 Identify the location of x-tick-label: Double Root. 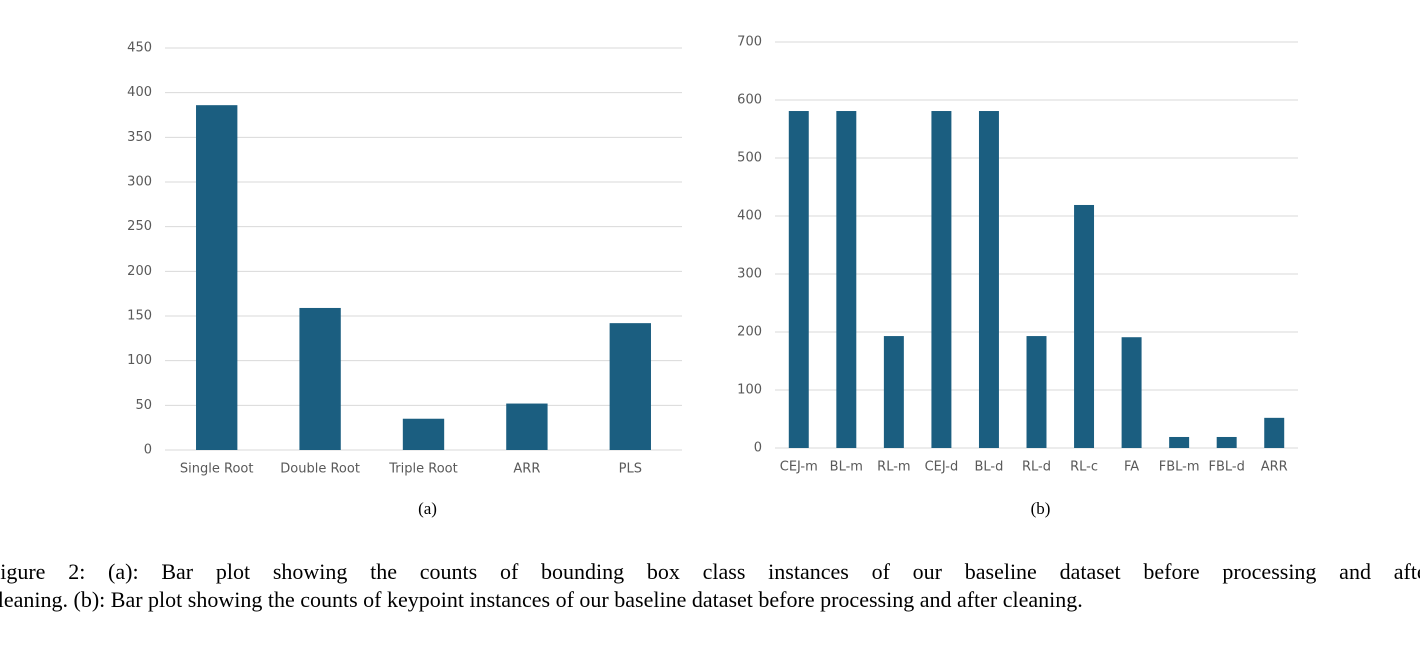
(320, 469).